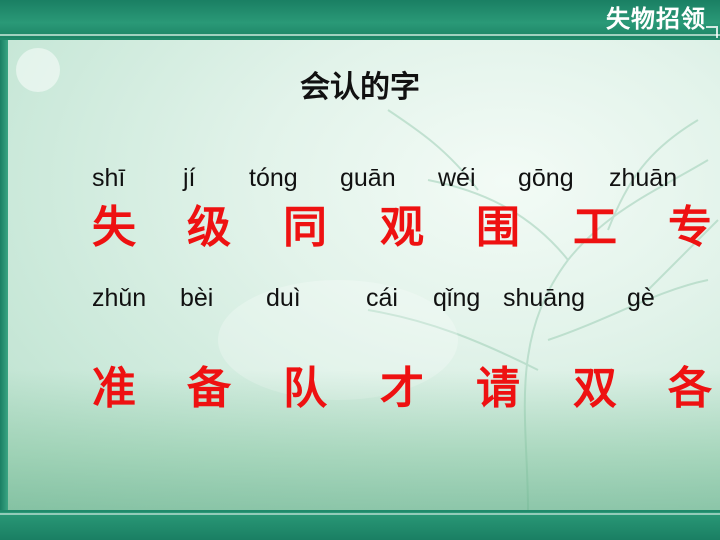 The image size is (720, 540). Describe the element at coordinates (457, 298) in the screenshot. I see `pinyin-qing: qǐng` at that location.